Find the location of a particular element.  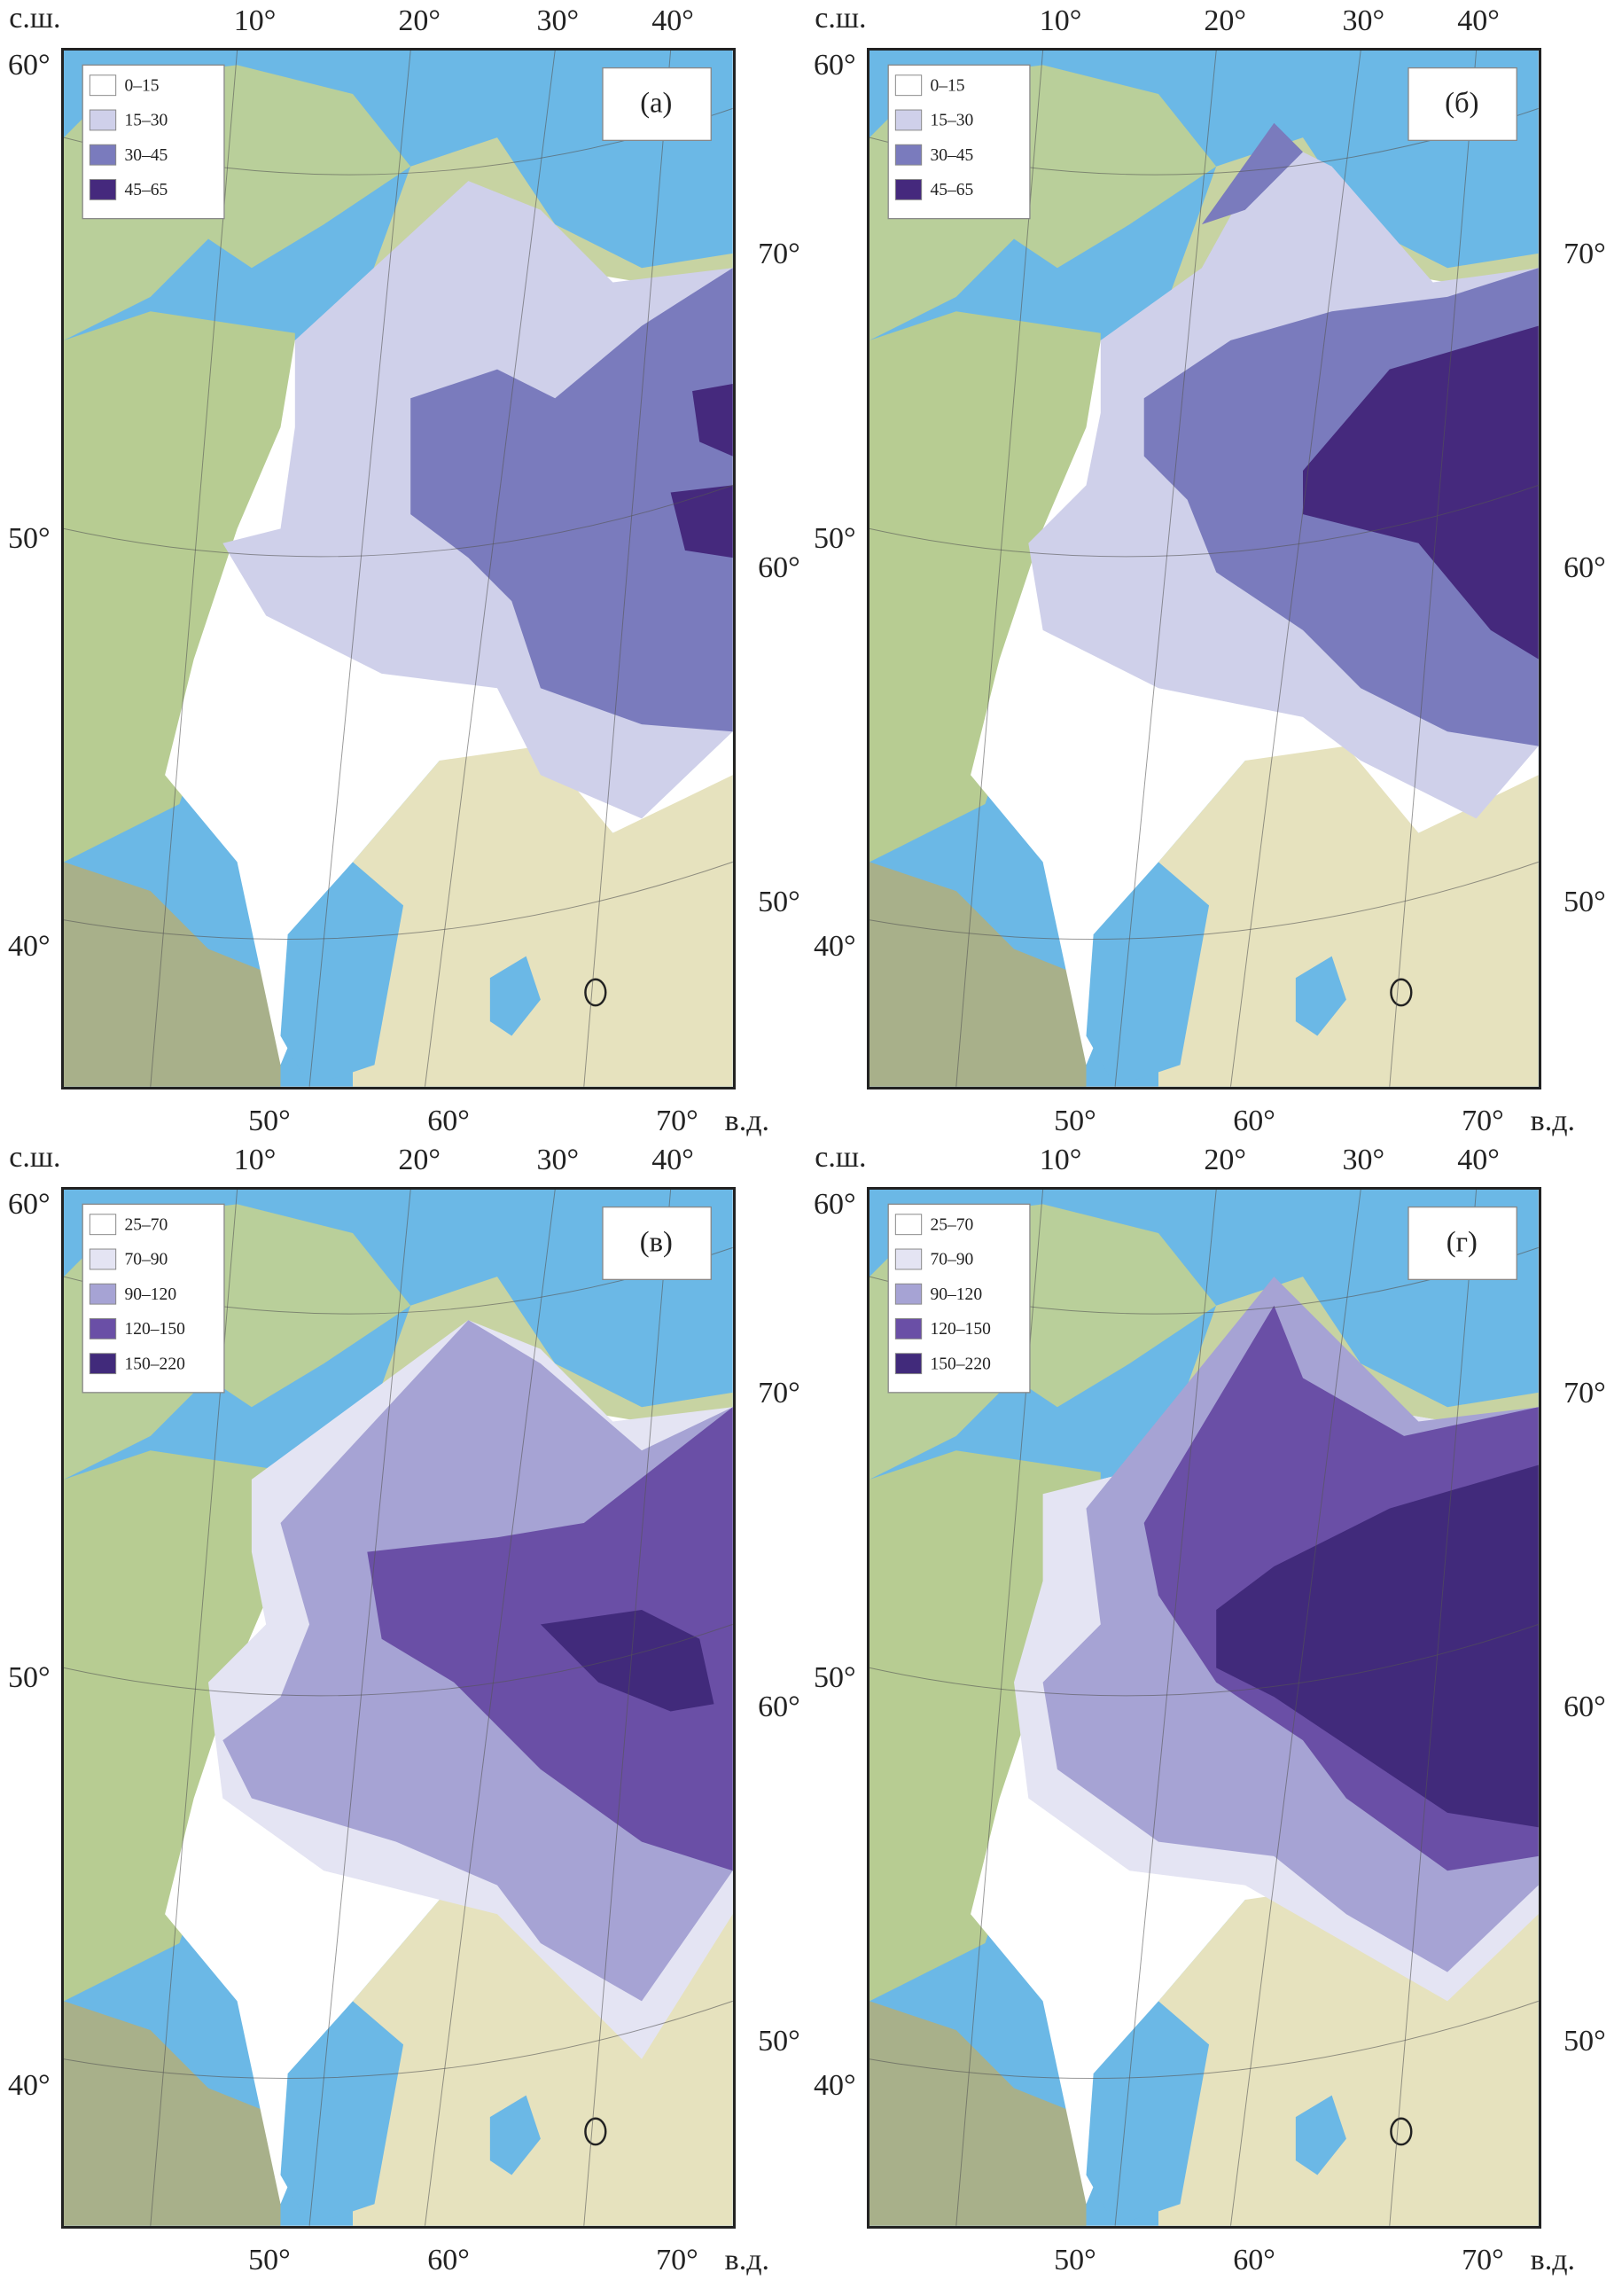

panel-label: (г) is located at coordinates (1462, 1243).